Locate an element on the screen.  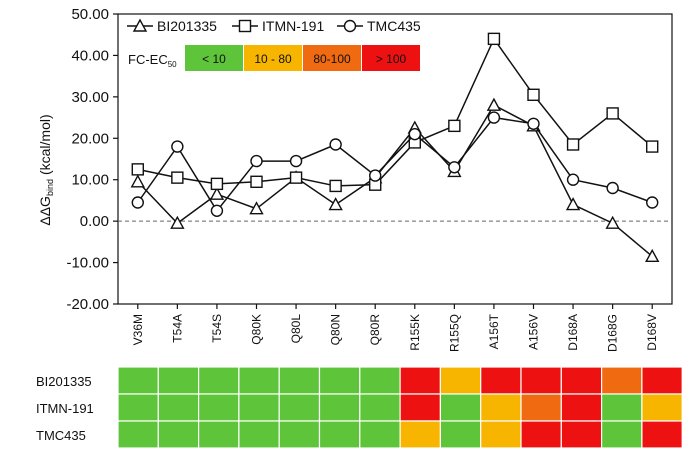
x-tick-label: D168A is located at coordinates (573, 332).